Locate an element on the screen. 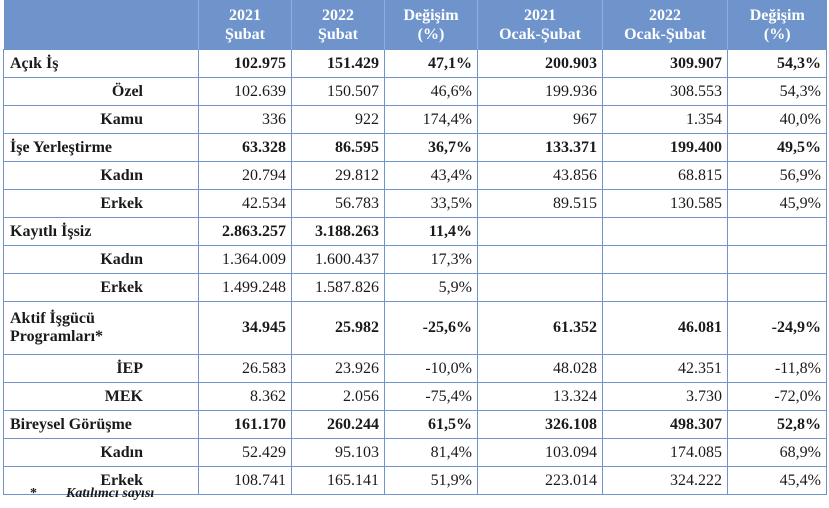  table-cell: 56.783 is located at coordinates (338, 203).